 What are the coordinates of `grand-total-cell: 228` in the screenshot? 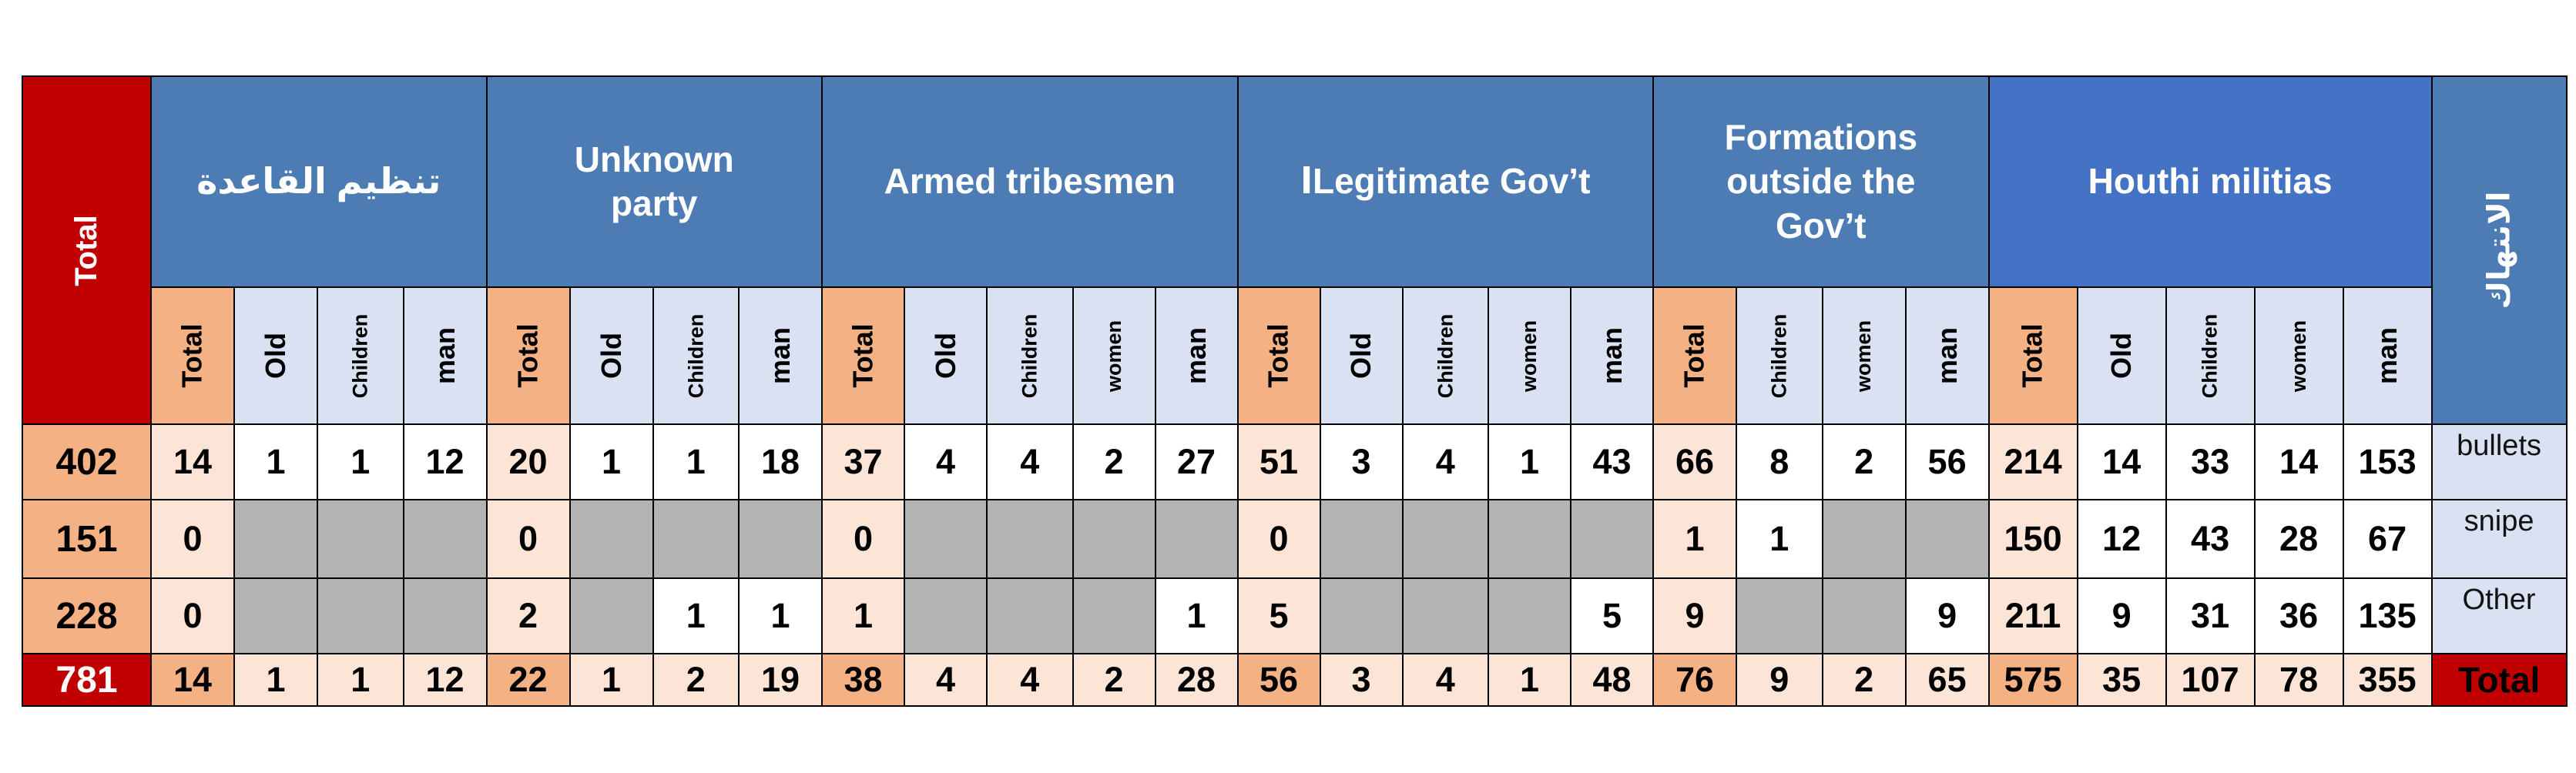 It's located at (87, 615).